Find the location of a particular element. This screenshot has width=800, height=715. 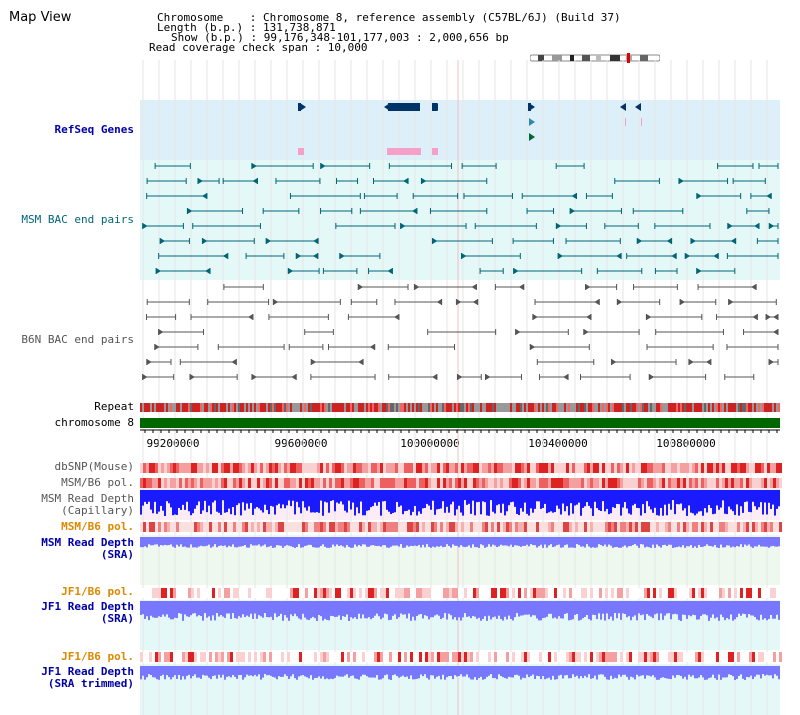

label-b6n-bac: B6N BAC end pairs is located at coordinates (77, 339).